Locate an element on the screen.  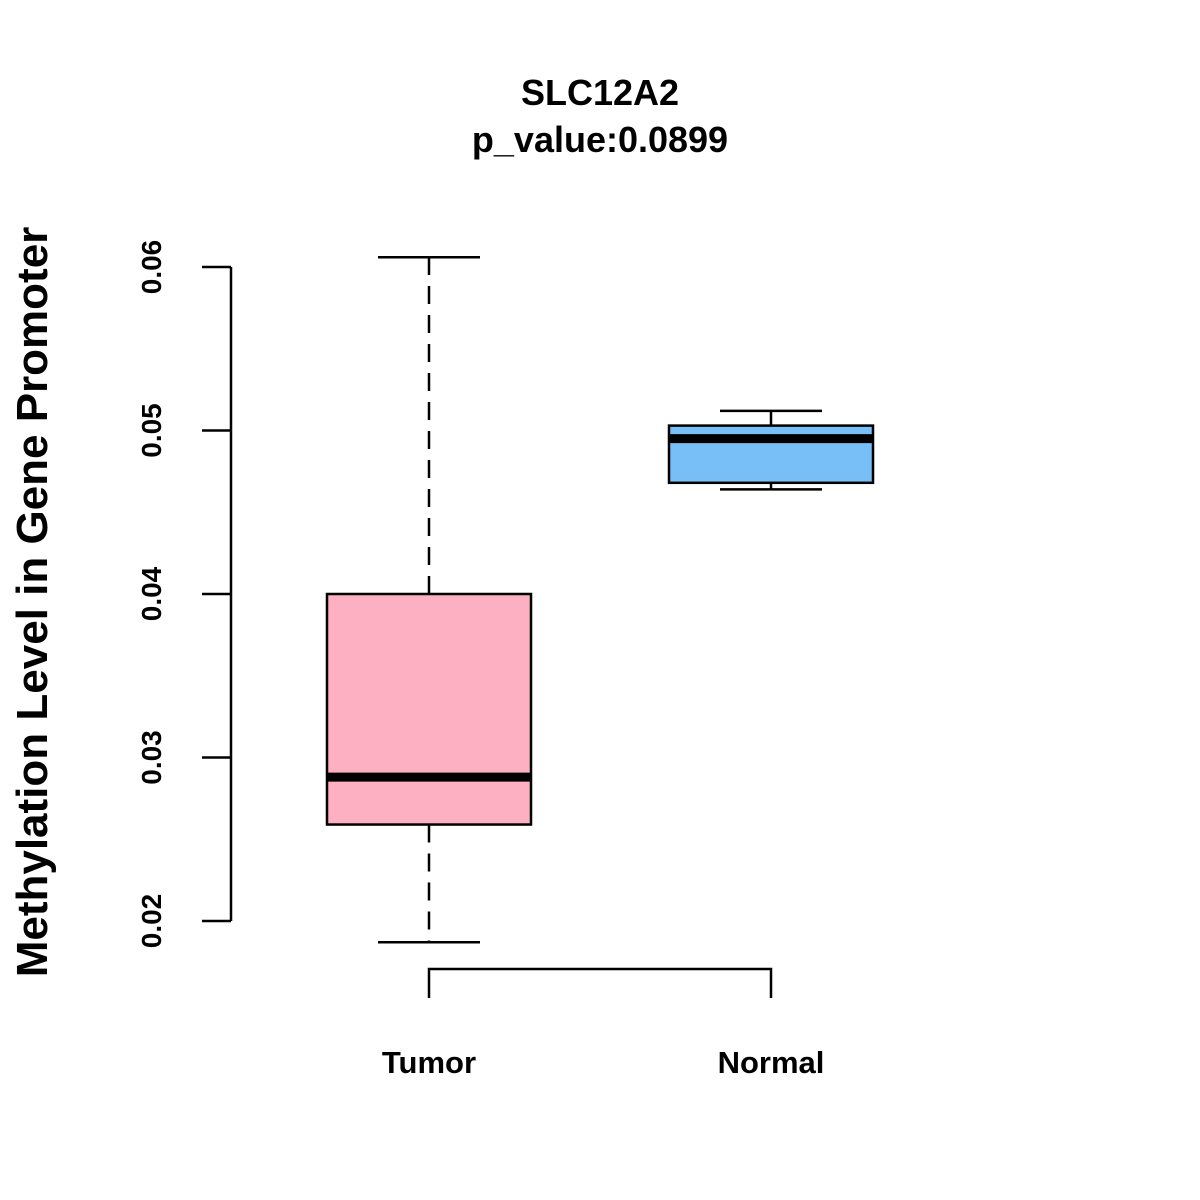
comparison-bracket is located at coordinates (600, 982).